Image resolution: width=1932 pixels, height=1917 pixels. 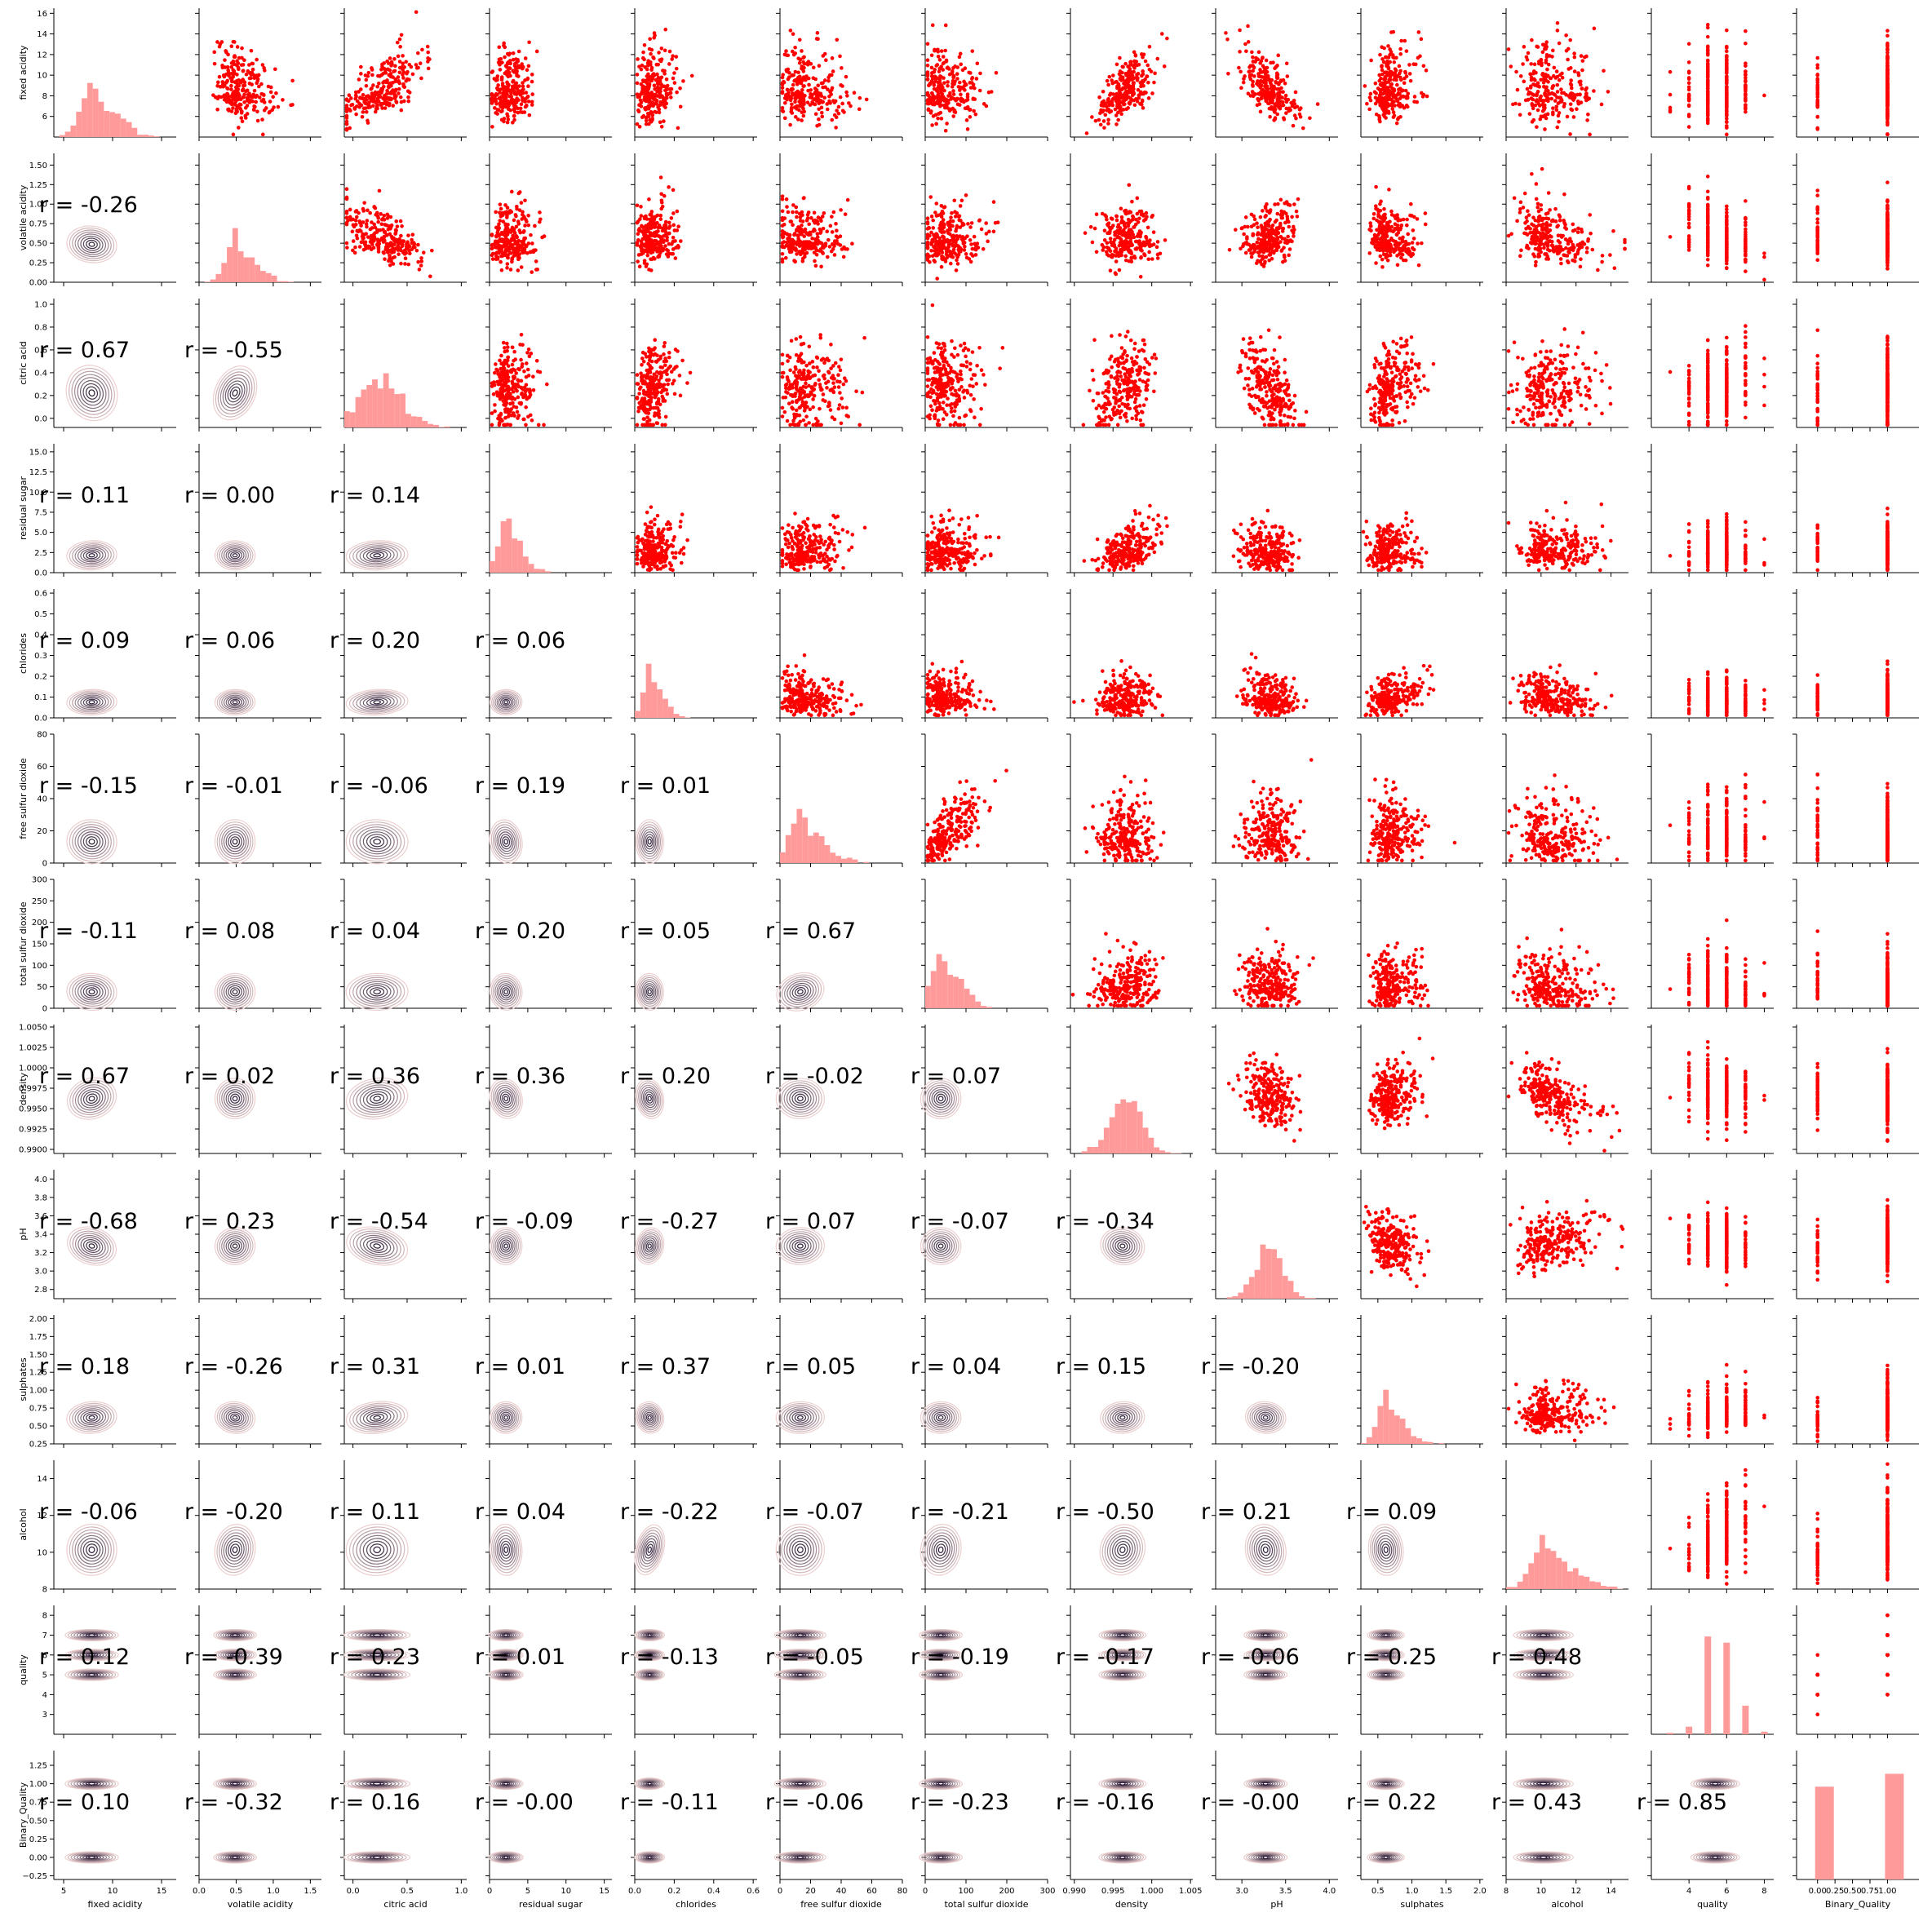 I want to click on panel-r0-c5, so click(x=839, y=74).